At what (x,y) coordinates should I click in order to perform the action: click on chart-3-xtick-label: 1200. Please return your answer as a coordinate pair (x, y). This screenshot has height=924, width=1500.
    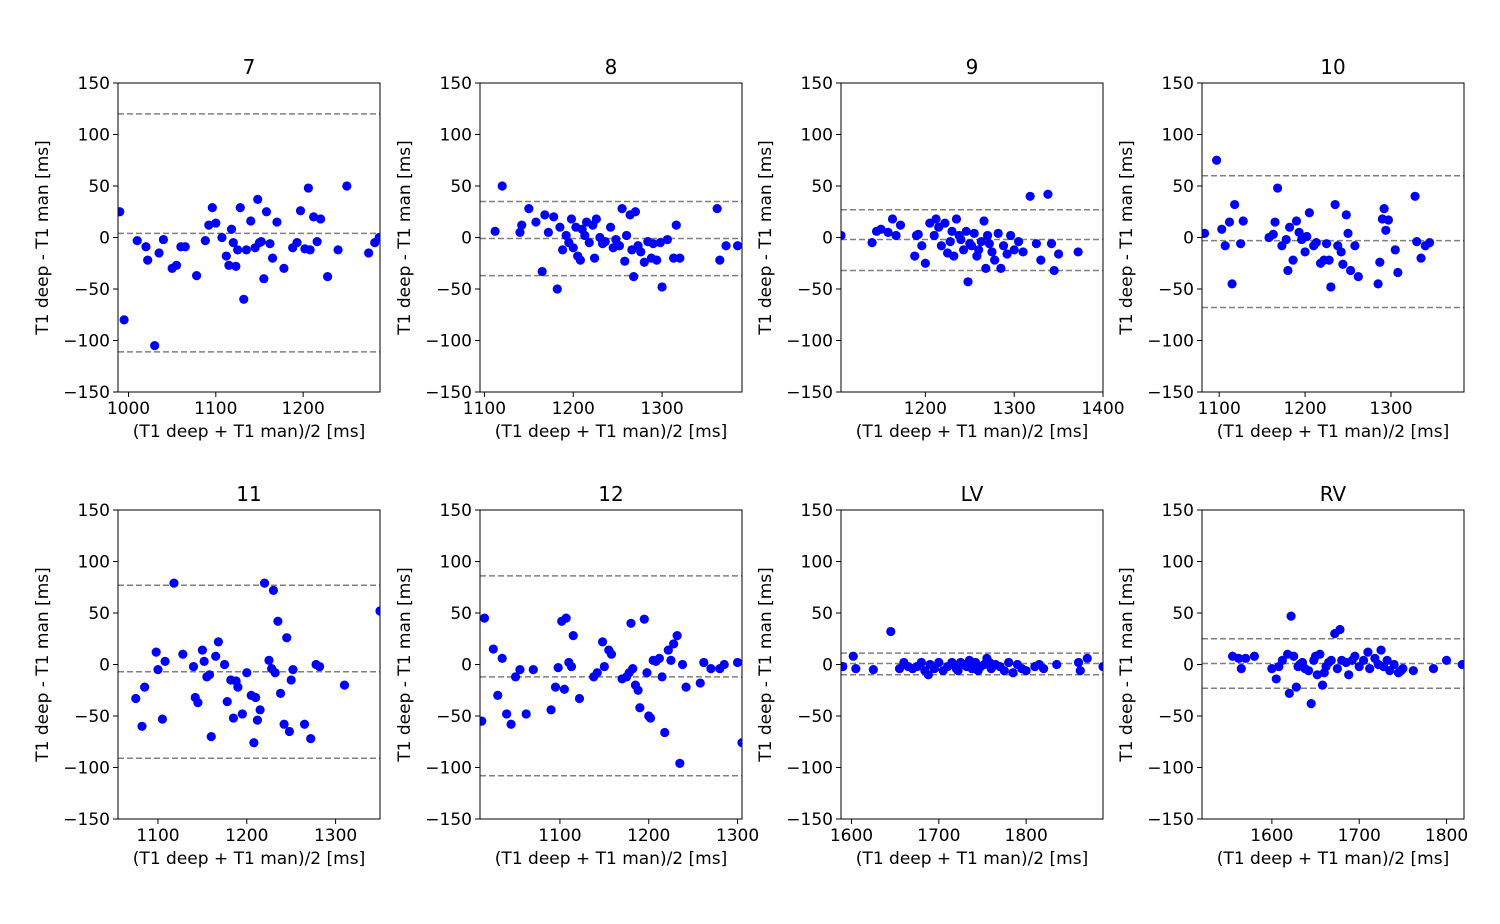
    Looking at the image, I should click on (925, 409).